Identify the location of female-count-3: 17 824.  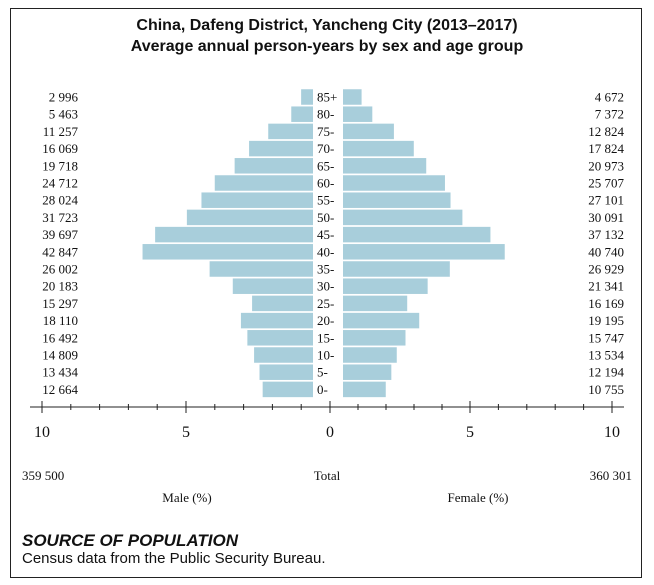
(606, 148).